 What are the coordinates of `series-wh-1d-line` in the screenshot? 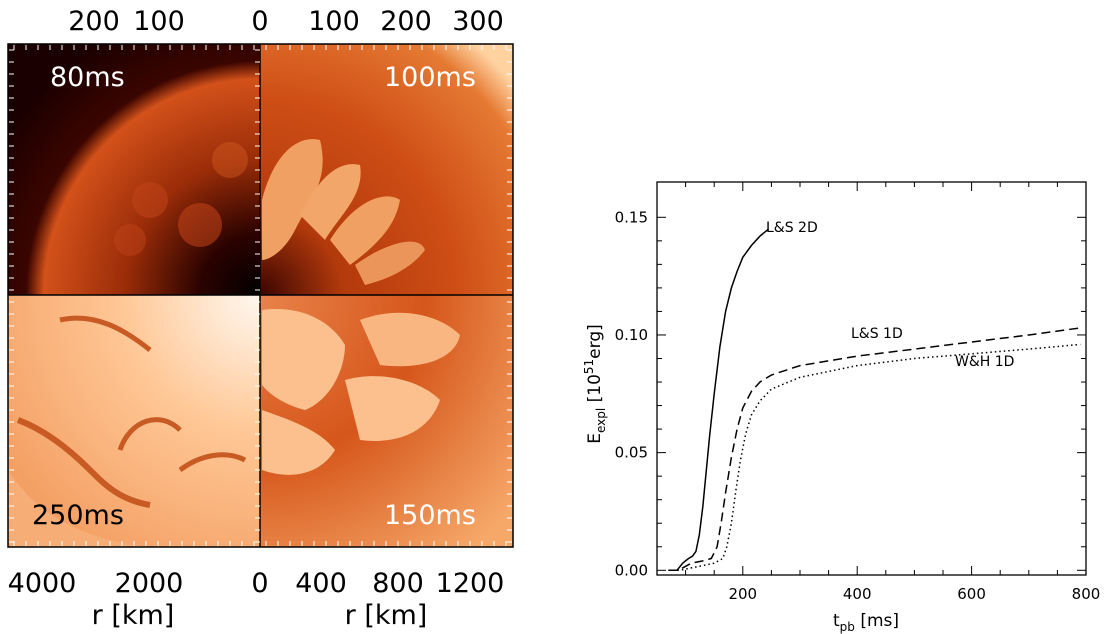 It's located at (874, 457).